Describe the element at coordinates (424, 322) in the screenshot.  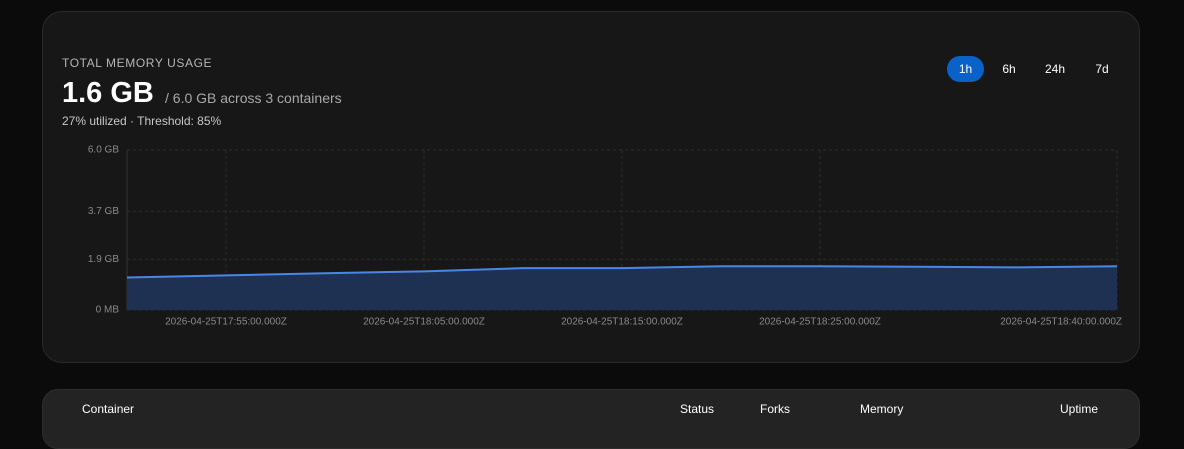
I see `x-tick-label: 2026-04-25T18:05:00.000Z` at that location.